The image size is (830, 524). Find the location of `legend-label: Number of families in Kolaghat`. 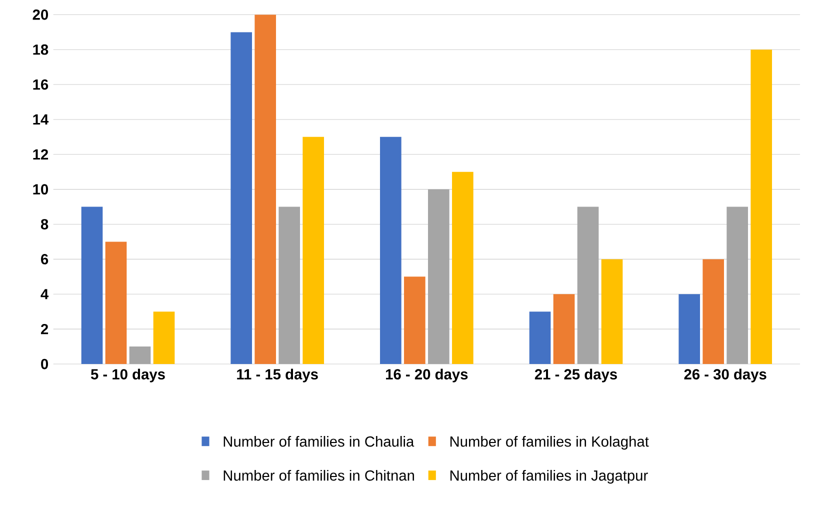

legend-label: Number of families in Kolaghat is located at coordinates (549, 443).